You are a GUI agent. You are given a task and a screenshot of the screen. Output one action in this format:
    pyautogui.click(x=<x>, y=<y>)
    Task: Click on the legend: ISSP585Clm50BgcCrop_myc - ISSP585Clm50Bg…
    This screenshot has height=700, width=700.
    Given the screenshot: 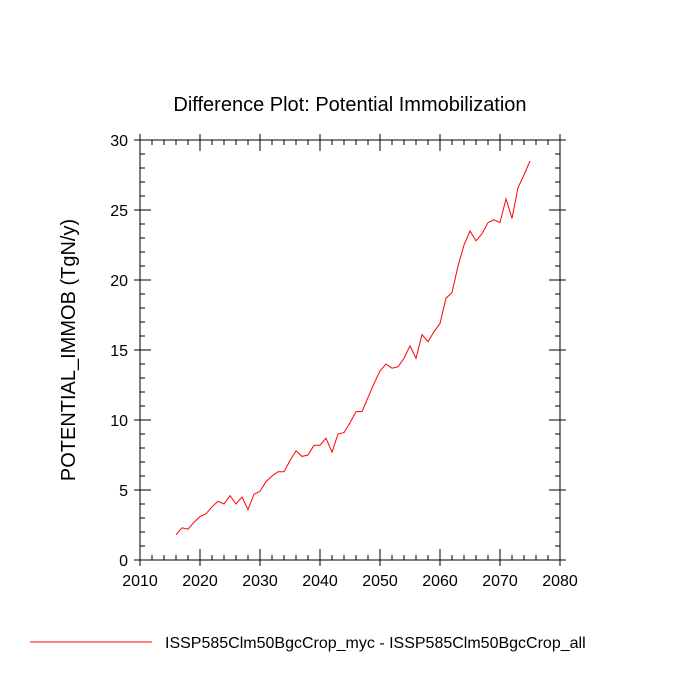 What is the action you would take?
    pyautogui.click(x=308, y=643)
    